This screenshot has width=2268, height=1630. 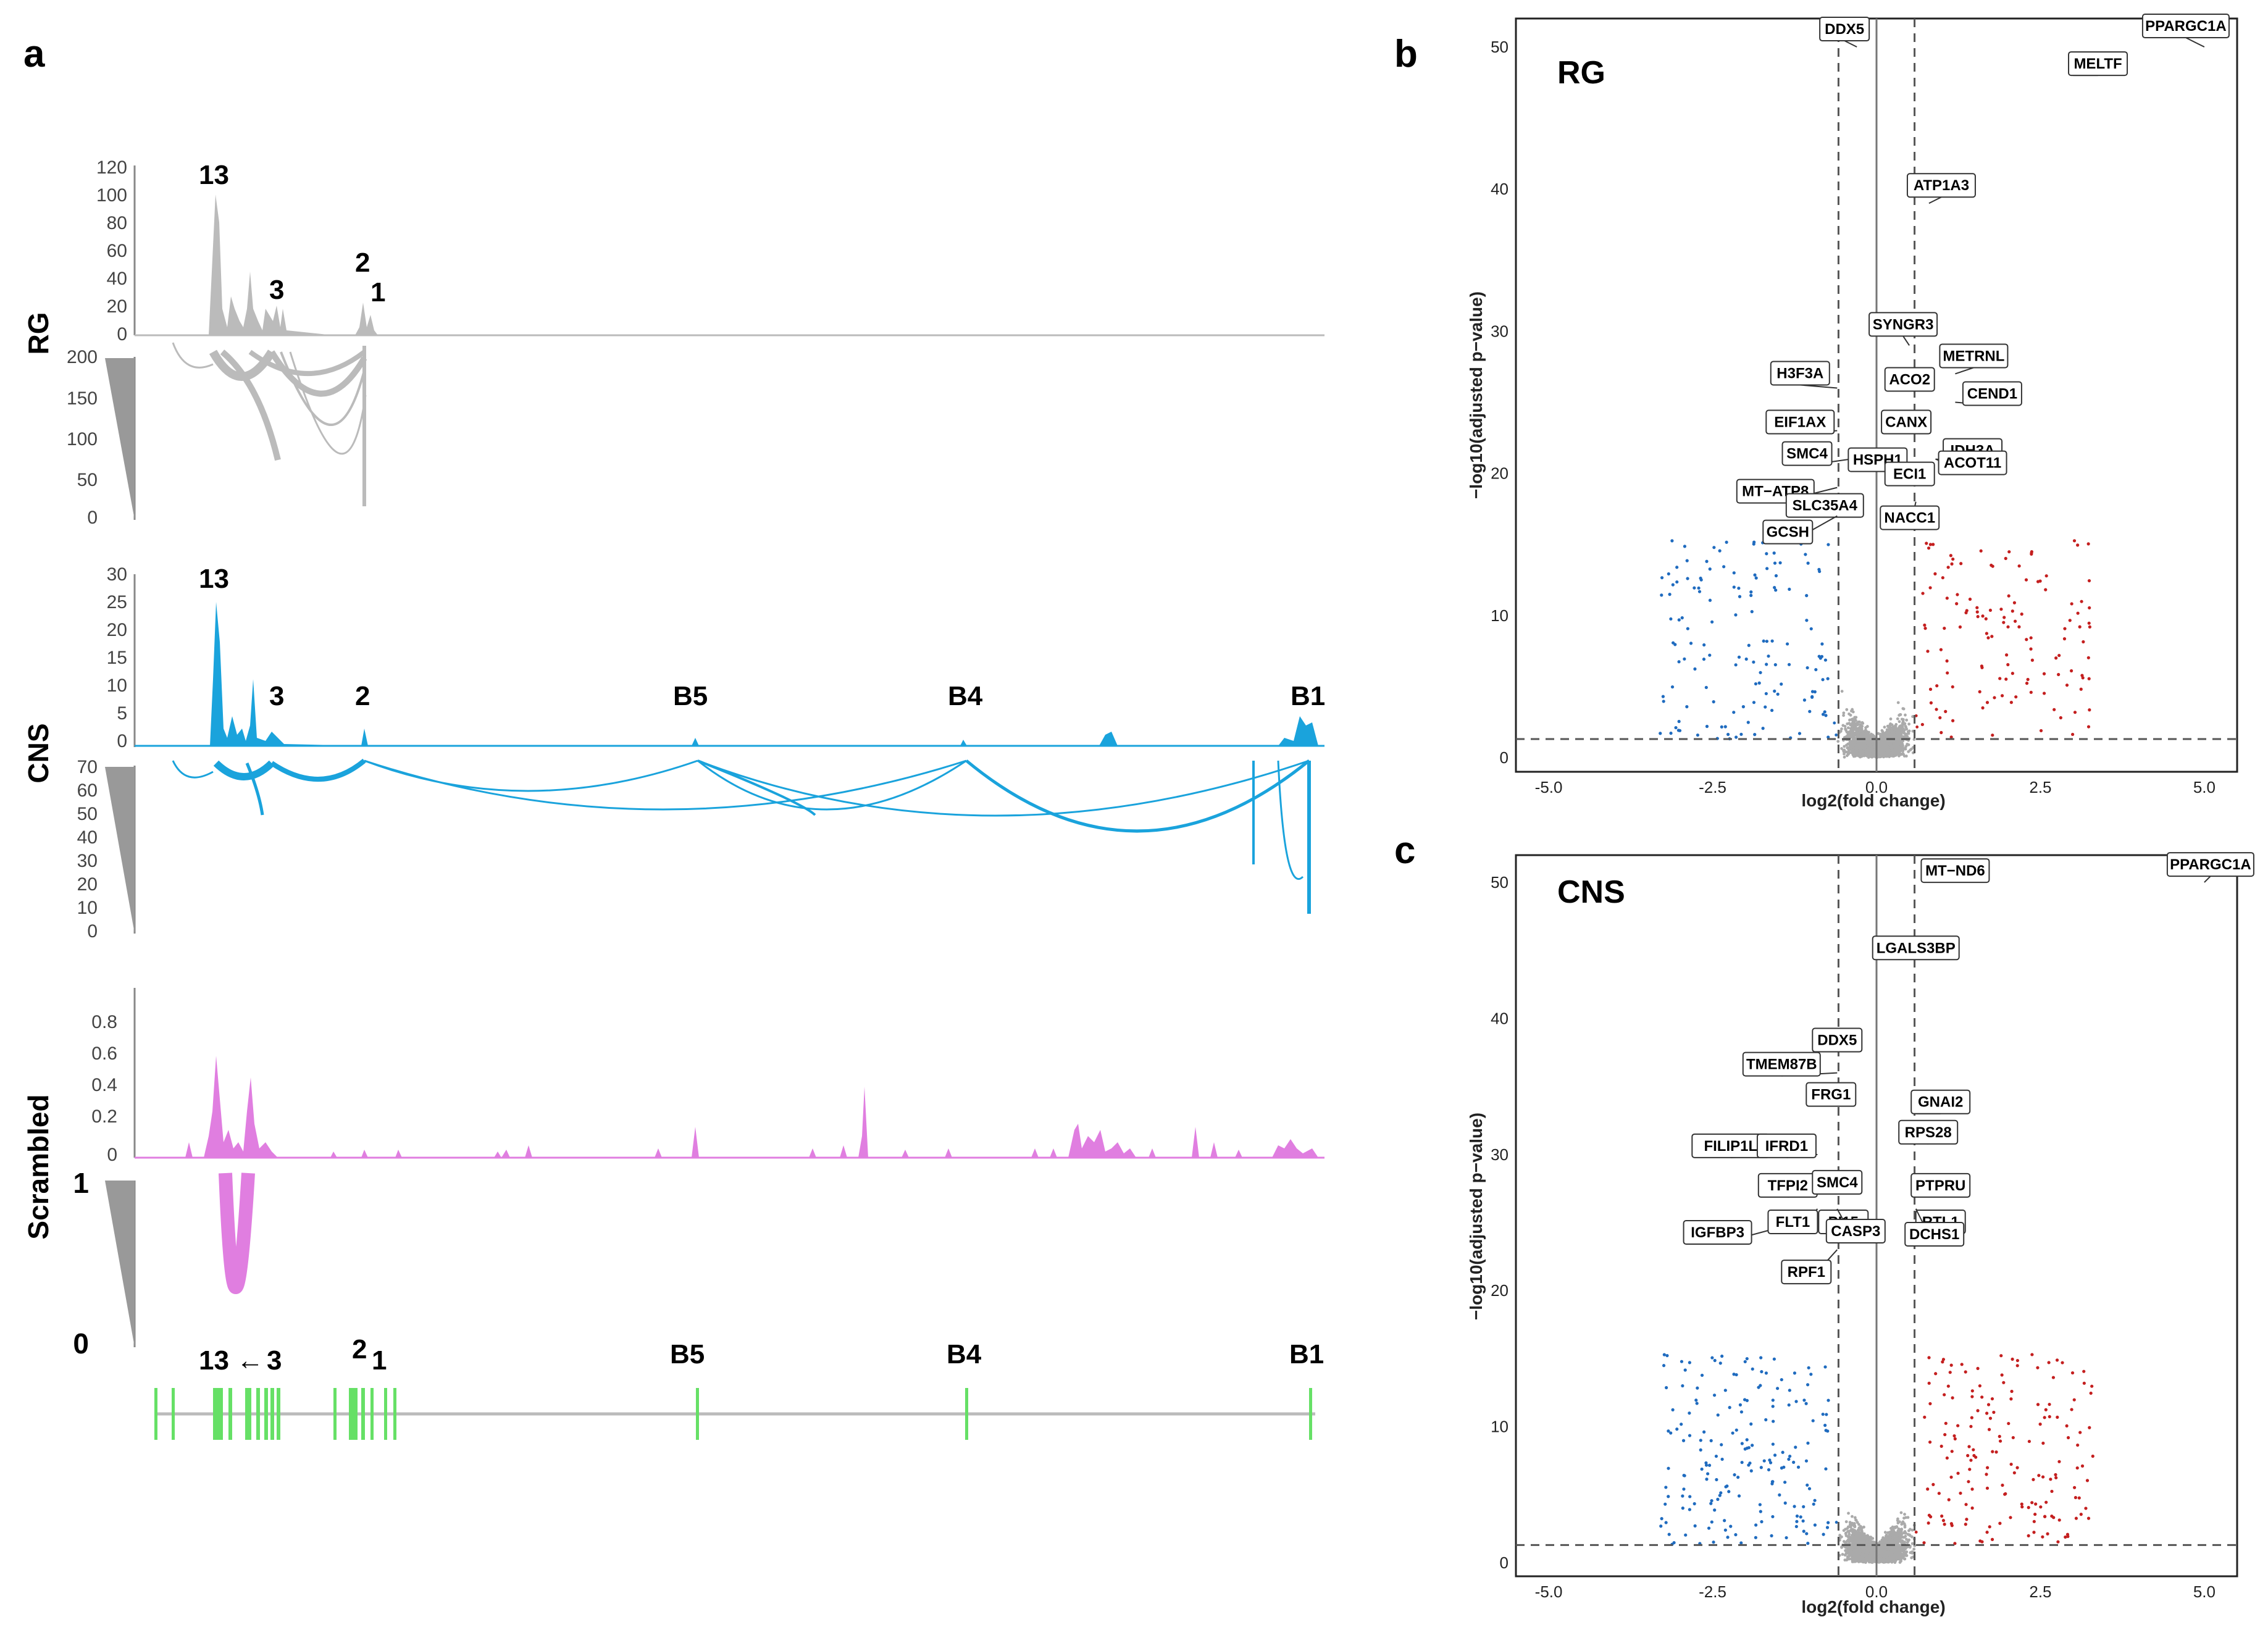 I want to click on cns-jtick: 40, so click(x=87, y=837).